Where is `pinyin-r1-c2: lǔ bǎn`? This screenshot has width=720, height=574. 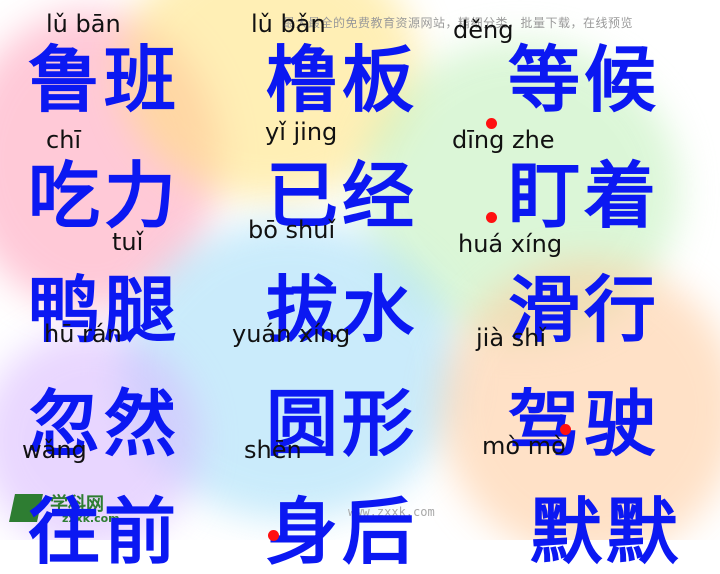
pinyin-r1-c2: lǔ bǎn is located at coordinates (288, 24).